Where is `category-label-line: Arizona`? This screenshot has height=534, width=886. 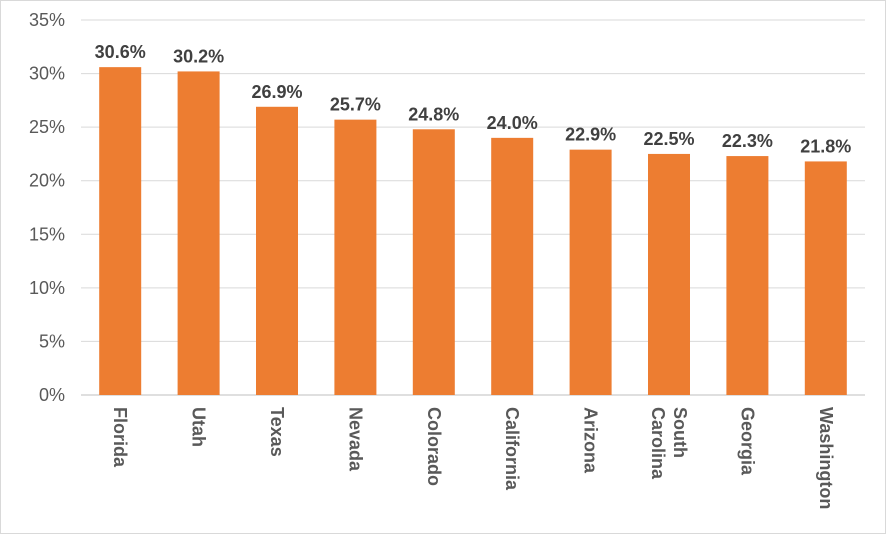 category-label-line: Arizona is located at coordinates (591, 440).